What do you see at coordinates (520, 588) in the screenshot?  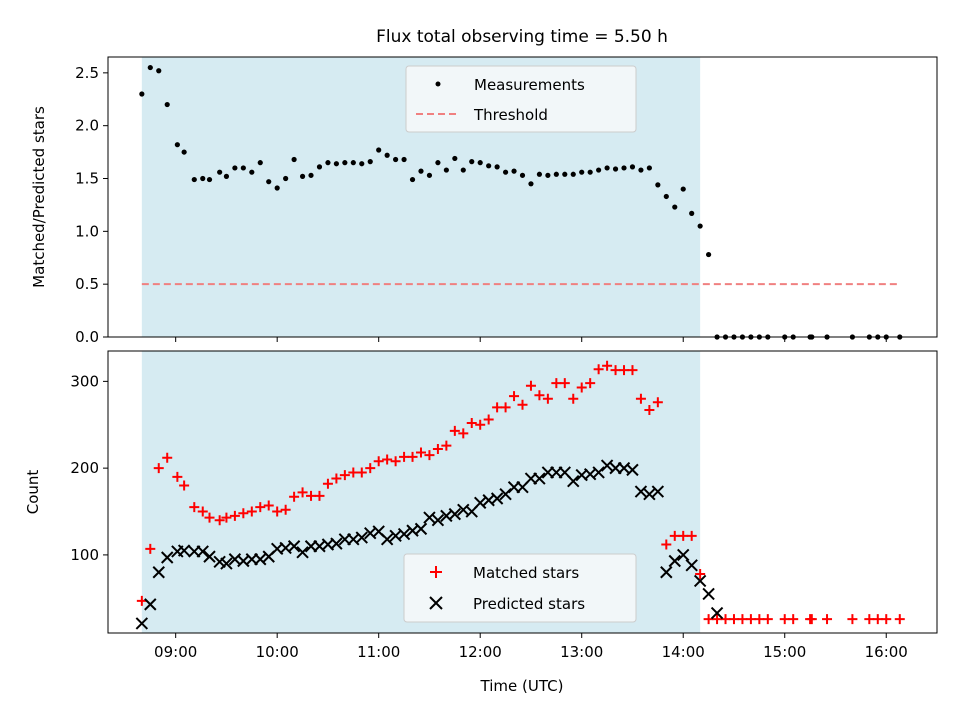 I see `bottom-legend-box` at bounding box center [520, 588].